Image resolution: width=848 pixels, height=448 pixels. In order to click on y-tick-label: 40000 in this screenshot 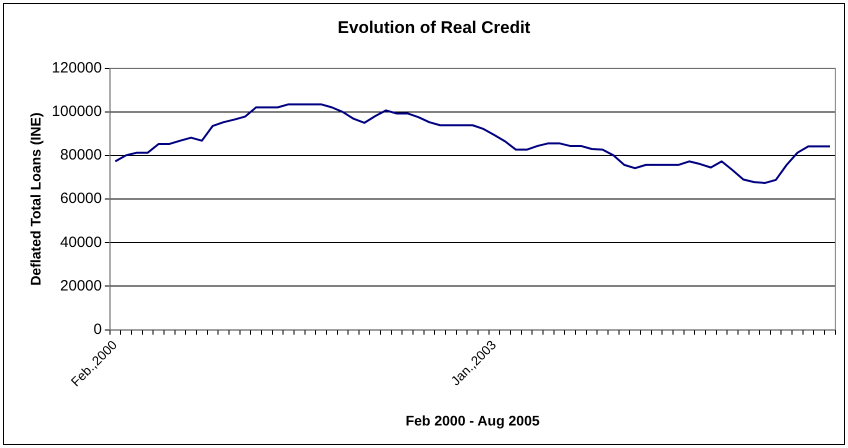, I will do `click(81, 242)`.